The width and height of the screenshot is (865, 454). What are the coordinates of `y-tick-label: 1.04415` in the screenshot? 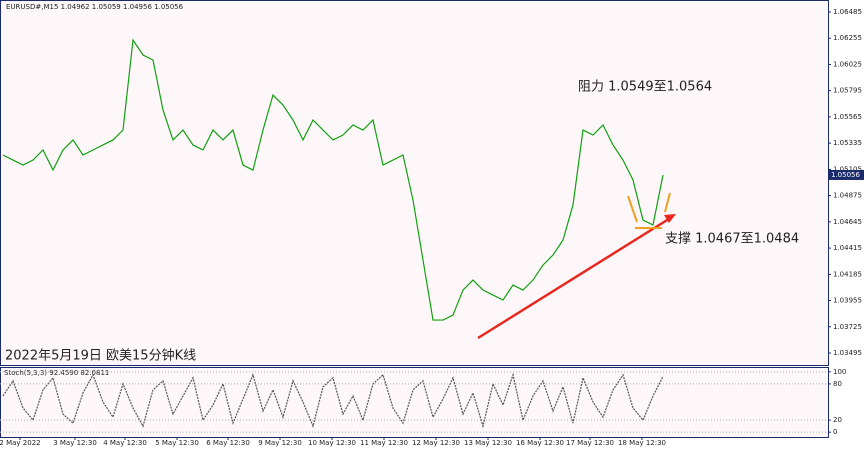 It's located at (847, 248).